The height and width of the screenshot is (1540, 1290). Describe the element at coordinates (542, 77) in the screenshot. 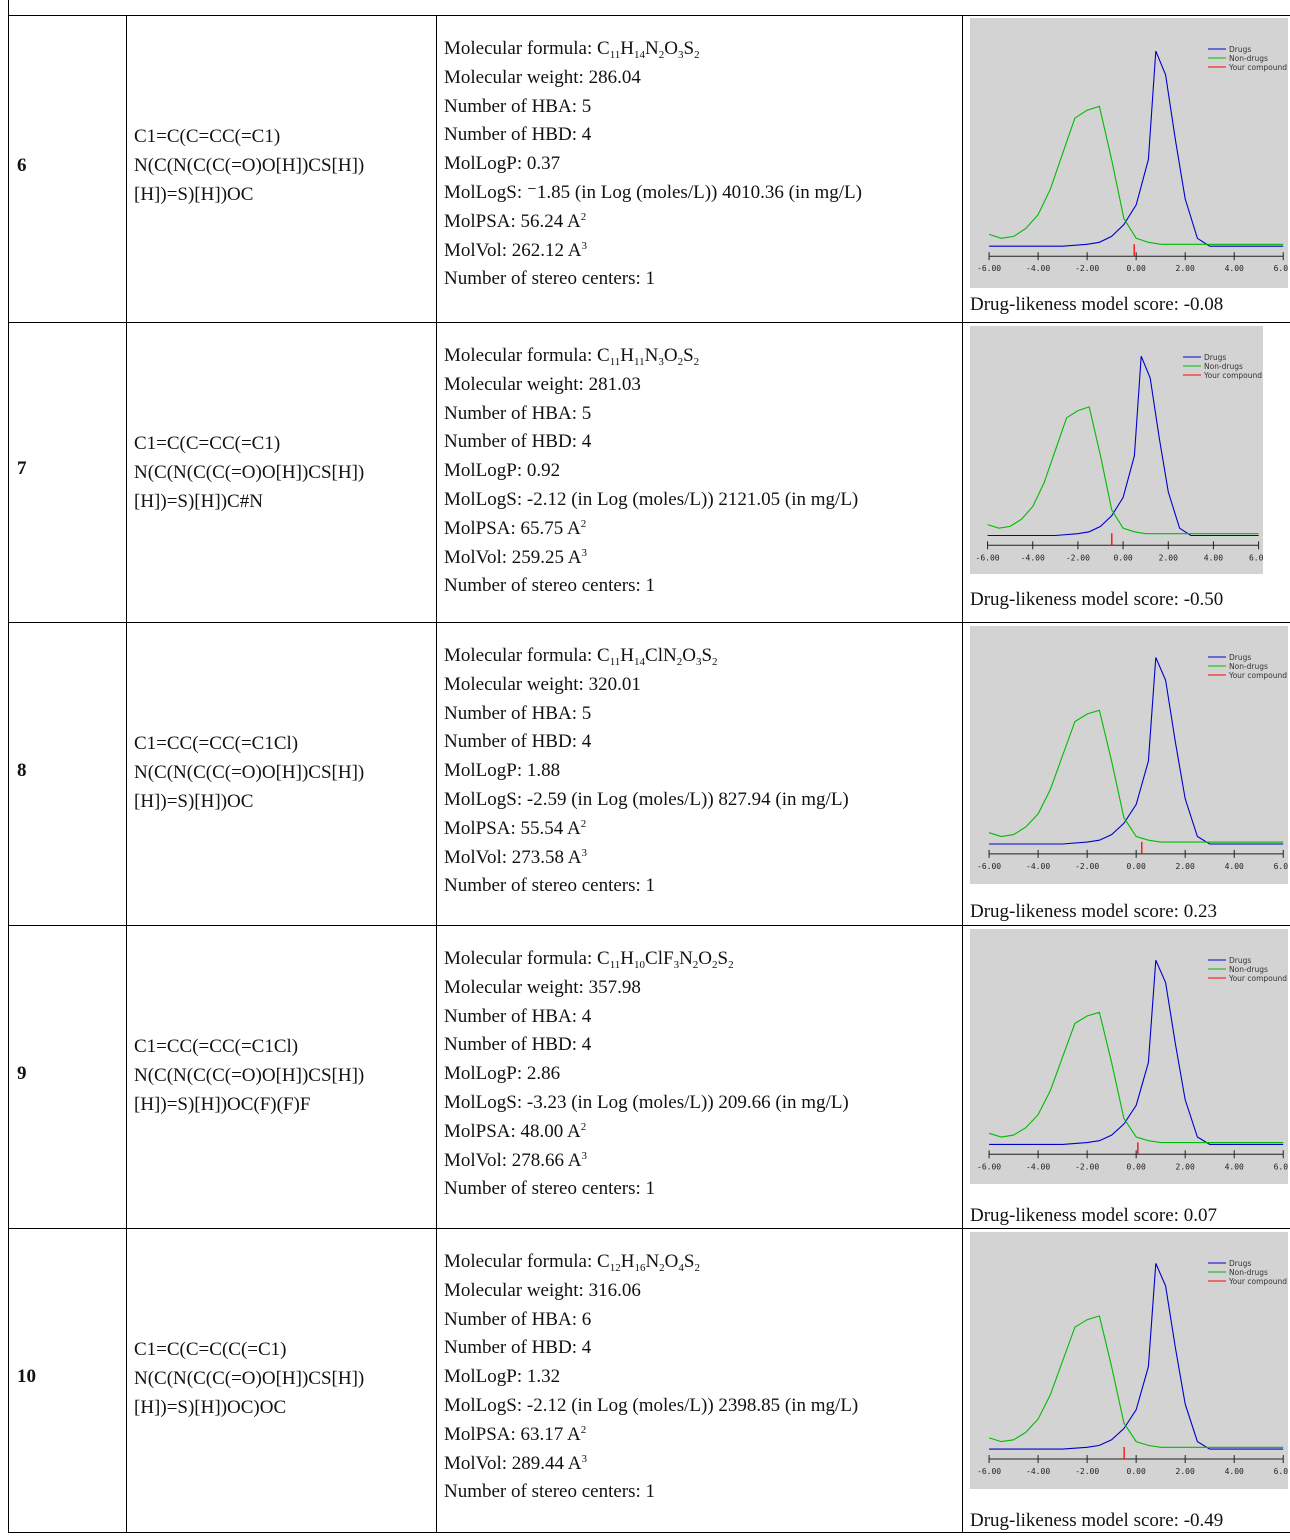

I see `molecular-weight: Molecular weight: 286.04` at that location.